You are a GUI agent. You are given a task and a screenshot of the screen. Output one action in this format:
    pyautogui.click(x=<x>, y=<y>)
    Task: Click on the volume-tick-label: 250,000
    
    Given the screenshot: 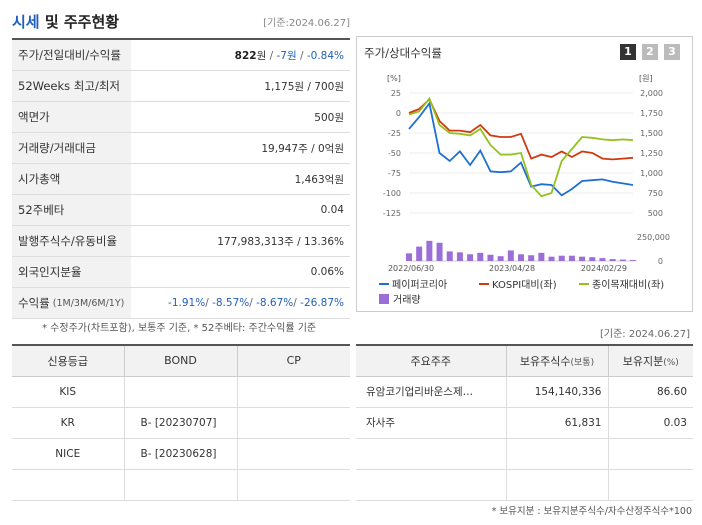 What is the action you would take?
    pyautogui.click(x=653, y=237)
    